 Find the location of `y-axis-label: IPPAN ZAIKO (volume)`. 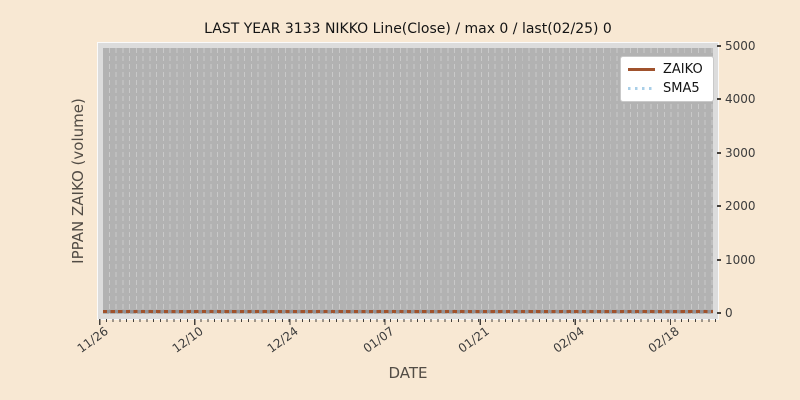

y-axis-label: IPPAN ZAIKO (volume) is located at coordinates (78, 181).